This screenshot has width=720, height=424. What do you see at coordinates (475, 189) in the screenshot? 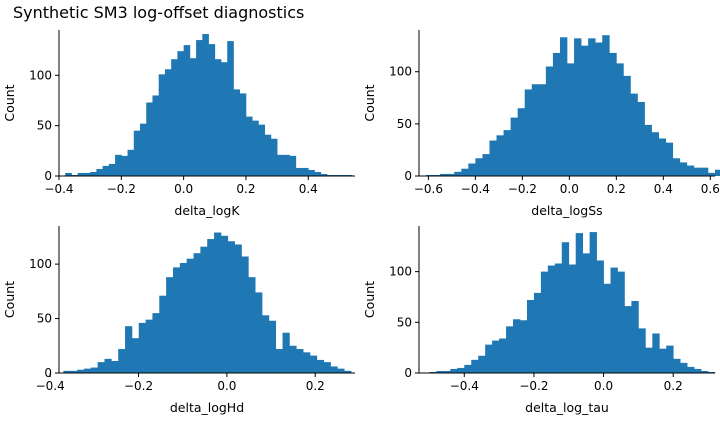
I see `x-tick-label: −0.4` at bounding box center [475, 189].